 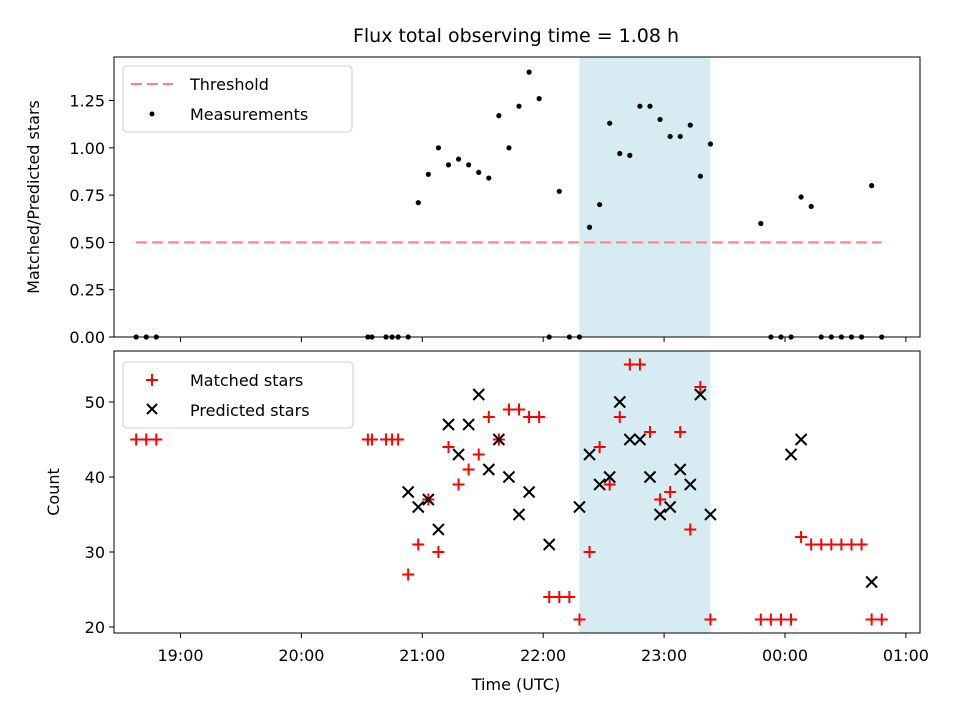 What do you see at coordinates (246, 380) in the screenshot?
I see `legend-matched-label: Matched stars` at bounding box center [246, 380].